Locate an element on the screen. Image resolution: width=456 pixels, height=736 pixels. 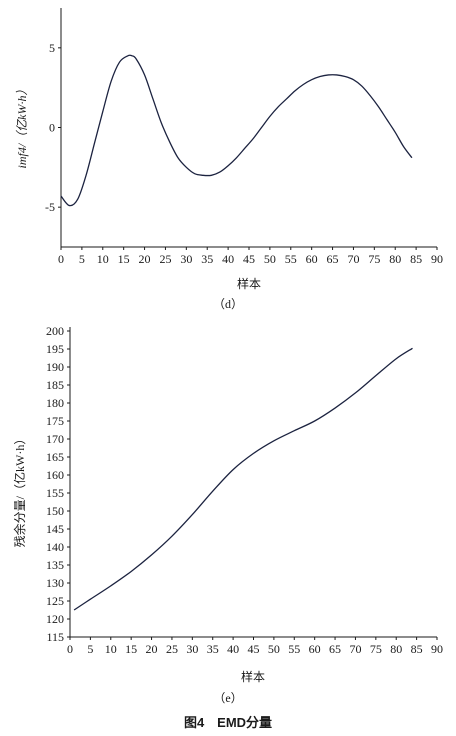
e-x-tick-label: 35 is located at coordinates (213, 649).